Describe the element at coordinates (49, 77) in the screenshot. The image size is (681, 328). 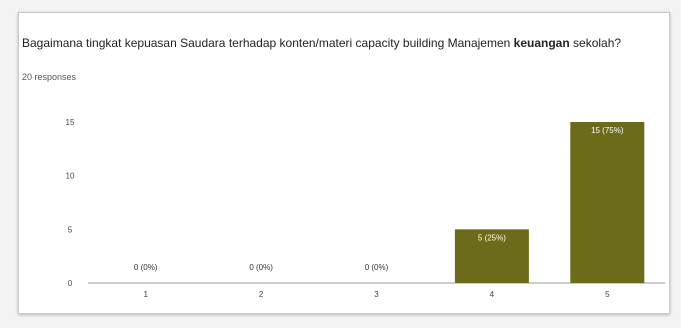
I see `response-count: 20 responses` at that location.